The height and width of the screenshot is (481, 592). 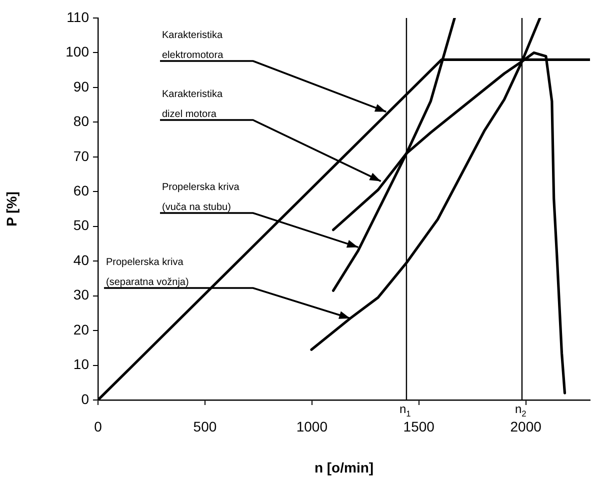 I want to click on annotation: Propelerska kriva (vuča na stubu), so click(x=201, y=197).